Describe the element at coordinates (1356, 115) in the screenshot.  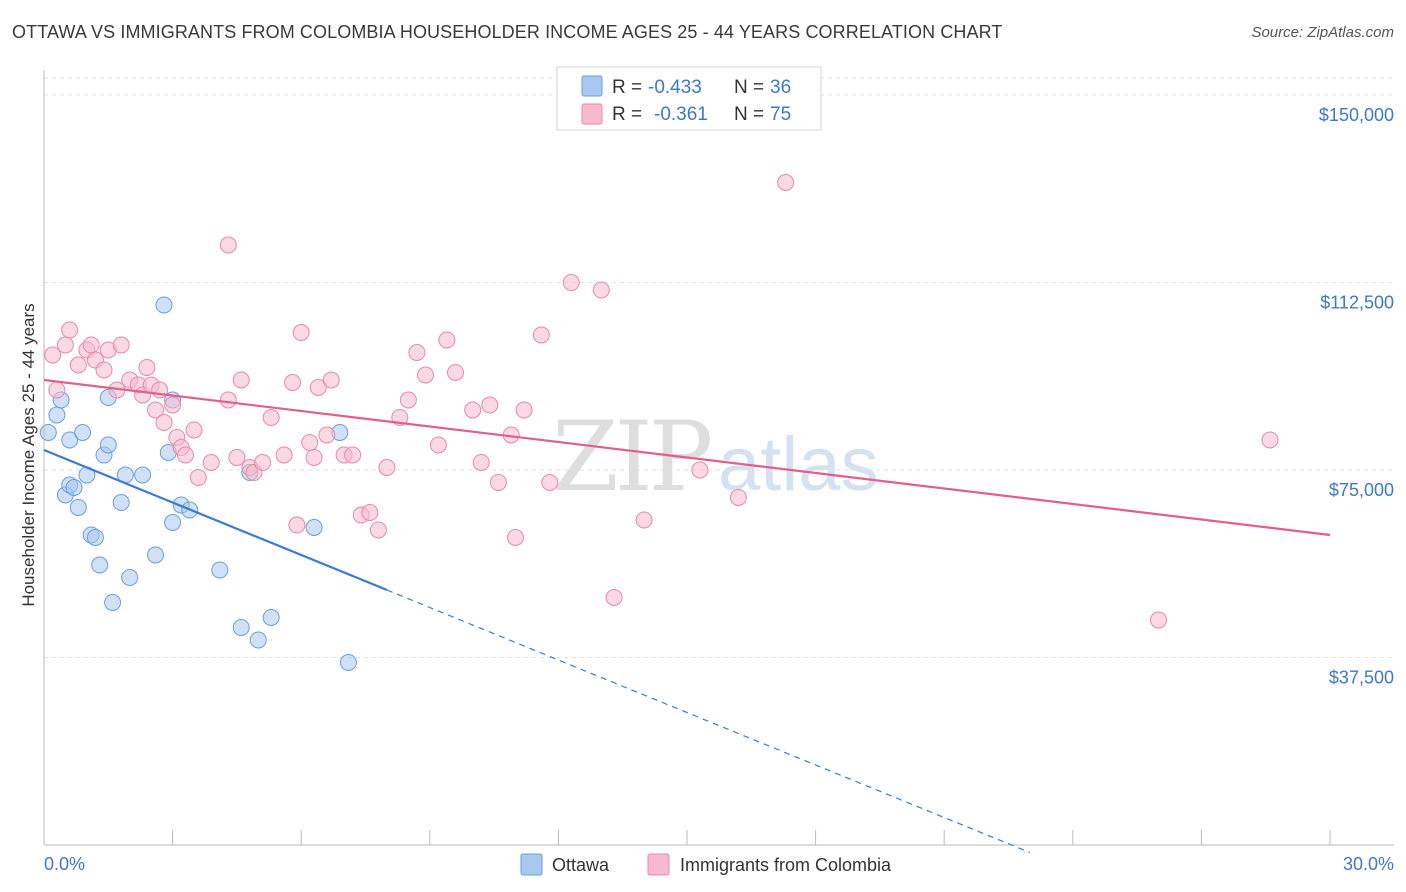
I see `y-tick-label: $150,000` at that location.